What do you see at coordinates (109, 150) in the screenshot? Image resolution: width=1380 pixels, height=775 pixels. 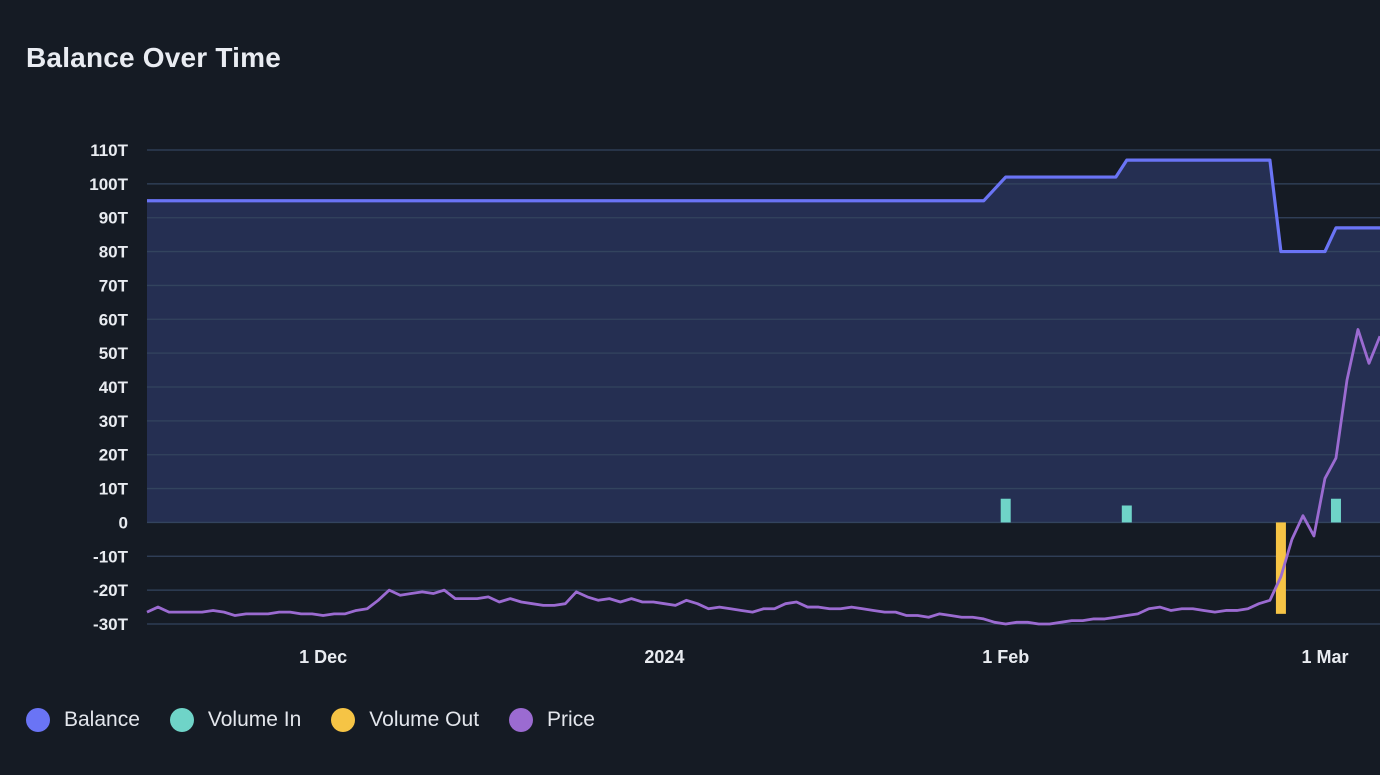 I see `y-tick-label: 110T` at bounding box center [109, 150].